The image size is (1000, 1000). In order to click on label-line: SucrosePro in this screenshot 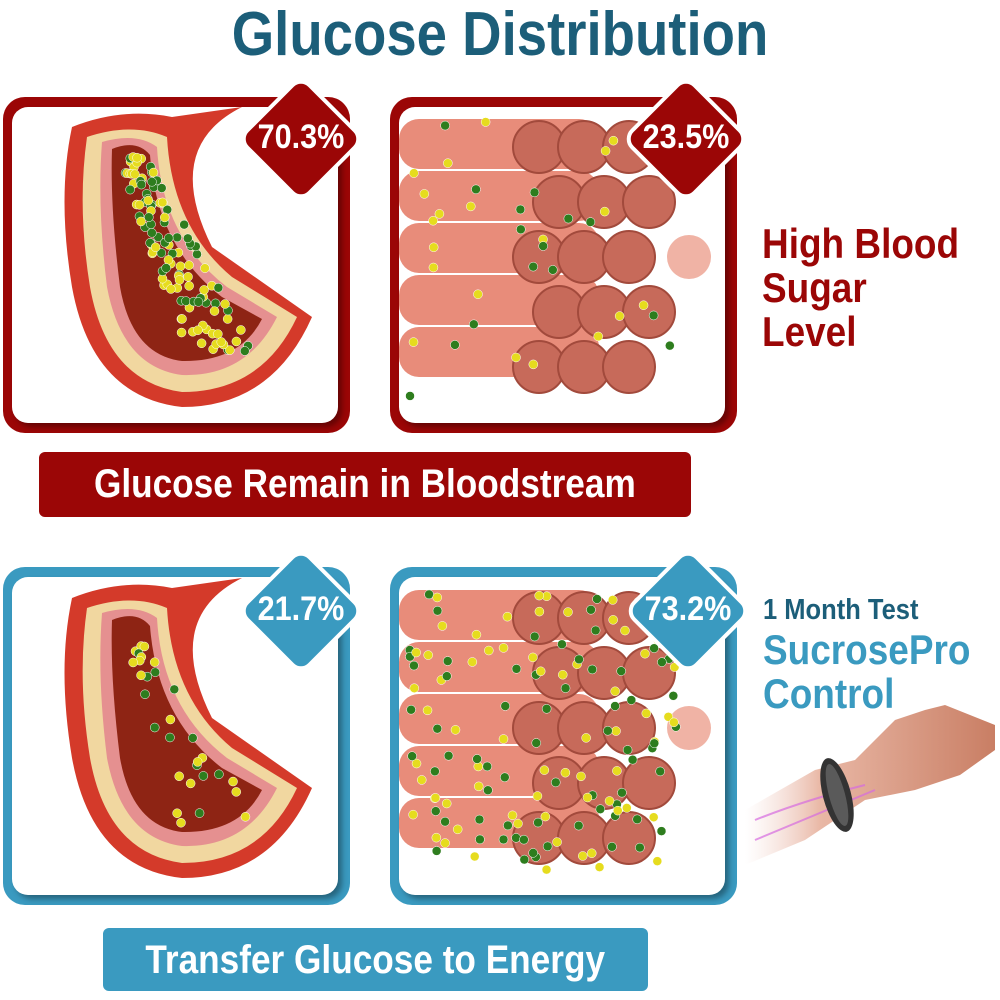, I will do `click(867, 649)`.